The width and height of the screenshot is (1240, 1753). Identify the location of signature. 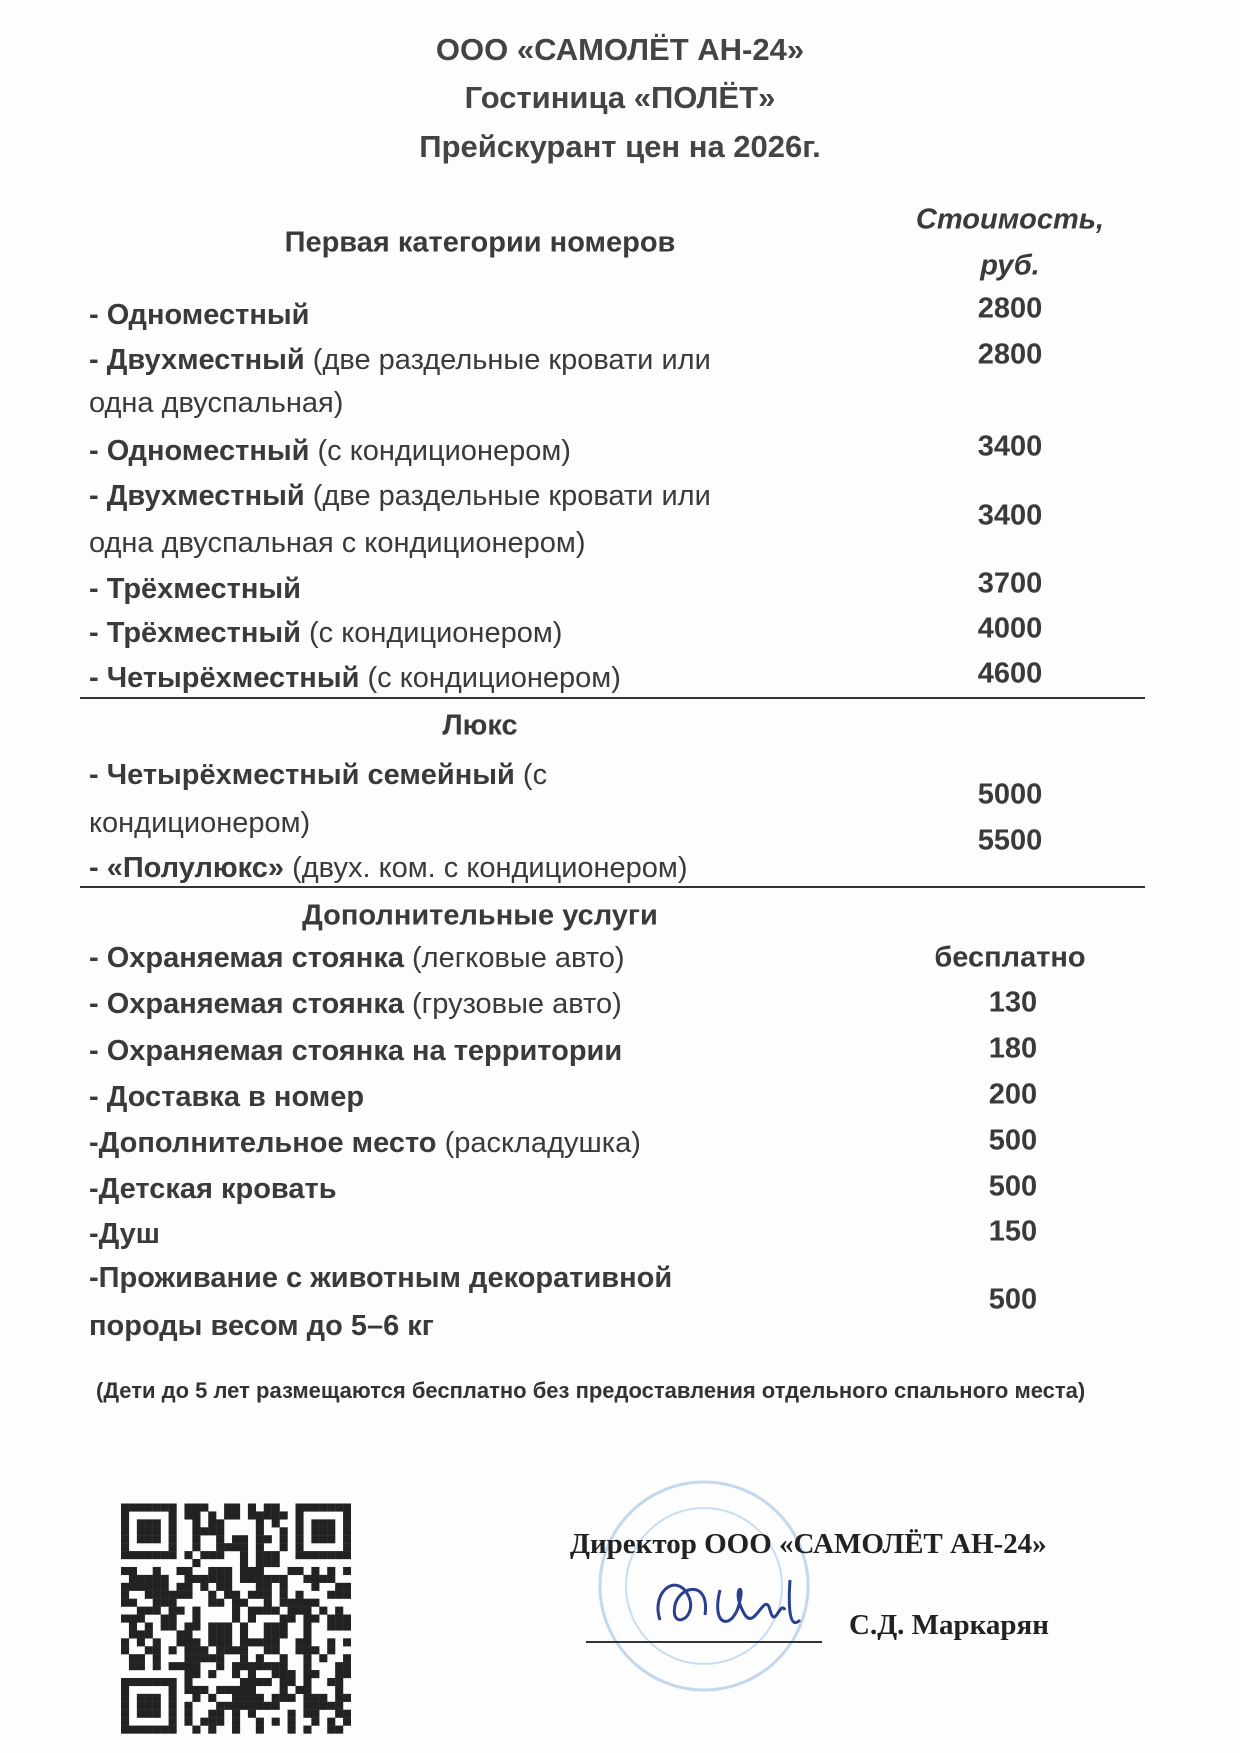
(729, 1601).